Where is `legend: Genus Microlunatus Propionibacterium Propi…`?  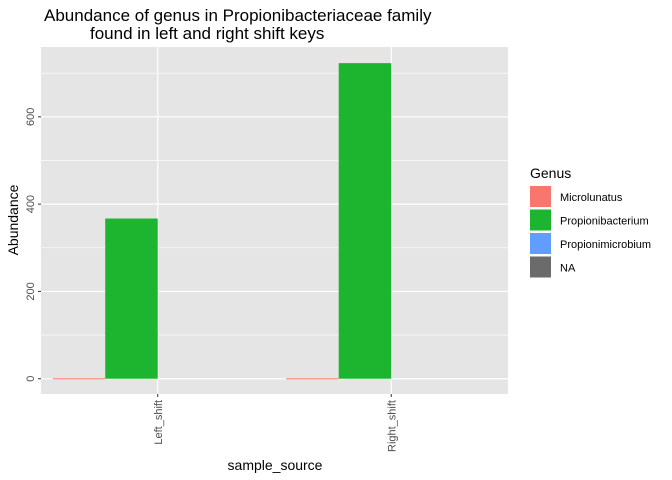
legend: Genus Microlunatus Propionibacterium Propi… is located at coordinates (590, 221).